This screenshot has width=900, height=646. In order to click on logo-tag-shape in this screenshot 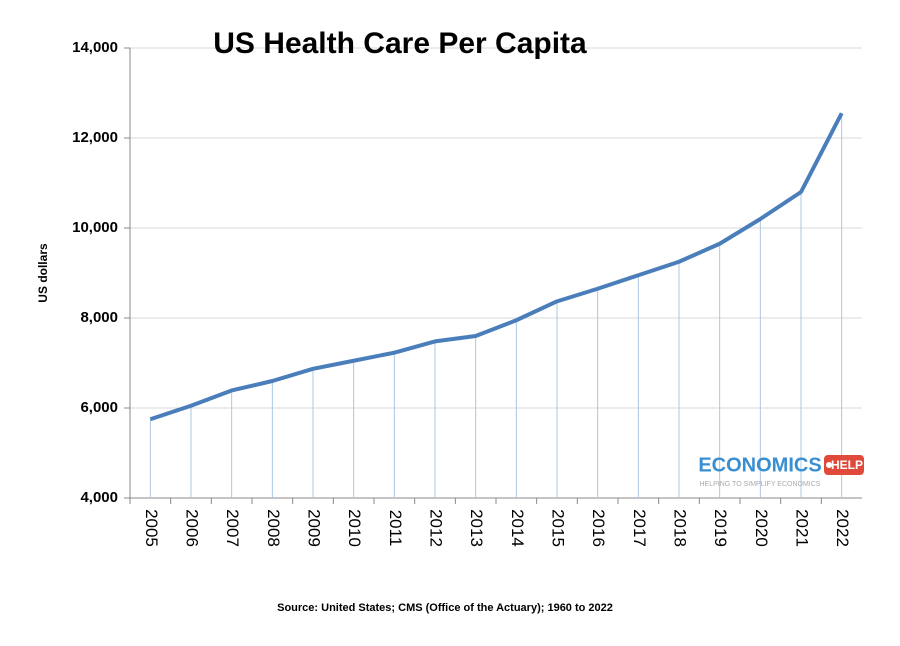, I will do `click(844, 465)`.